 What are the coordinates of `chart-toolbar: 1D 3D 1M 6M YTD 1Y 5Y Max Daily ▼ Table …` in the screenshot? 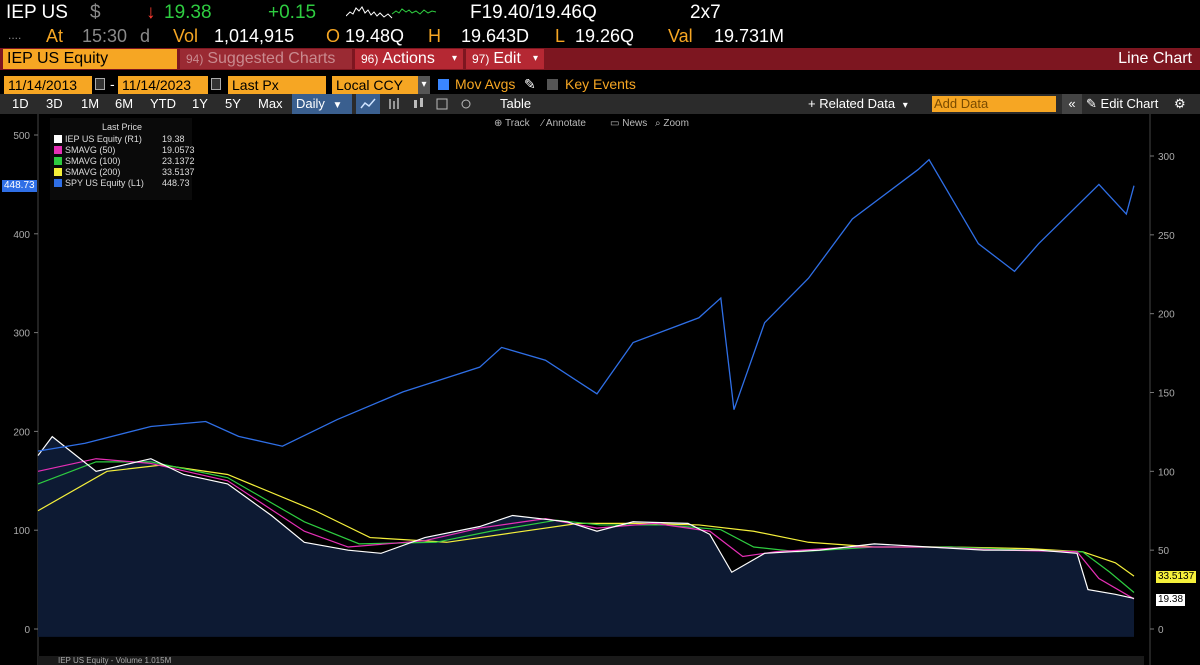 It's located at (600, 104).